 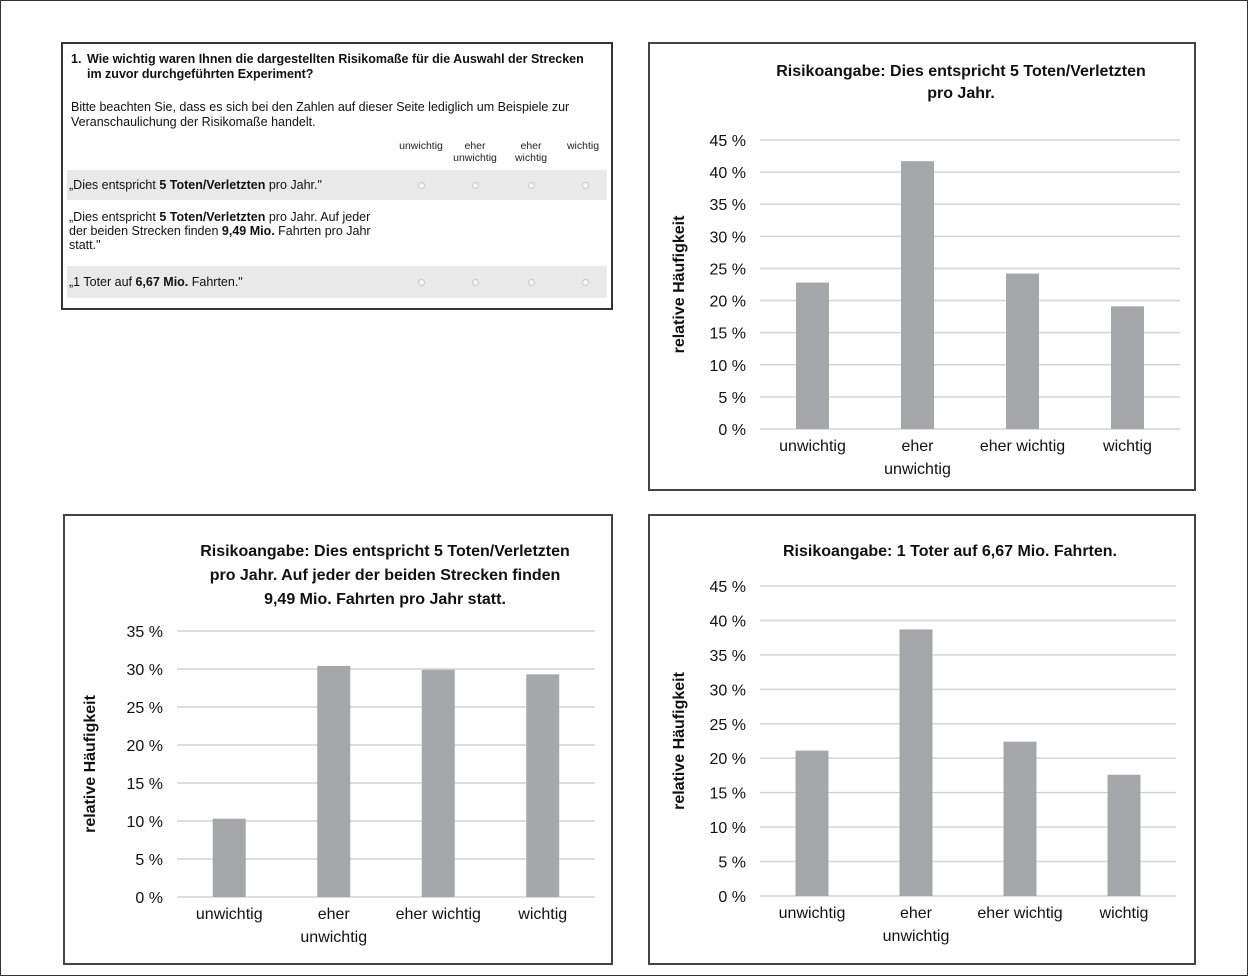 I want to click on row-bold-text: 5 Toten/Verletzten, so click(x=212, y=185).